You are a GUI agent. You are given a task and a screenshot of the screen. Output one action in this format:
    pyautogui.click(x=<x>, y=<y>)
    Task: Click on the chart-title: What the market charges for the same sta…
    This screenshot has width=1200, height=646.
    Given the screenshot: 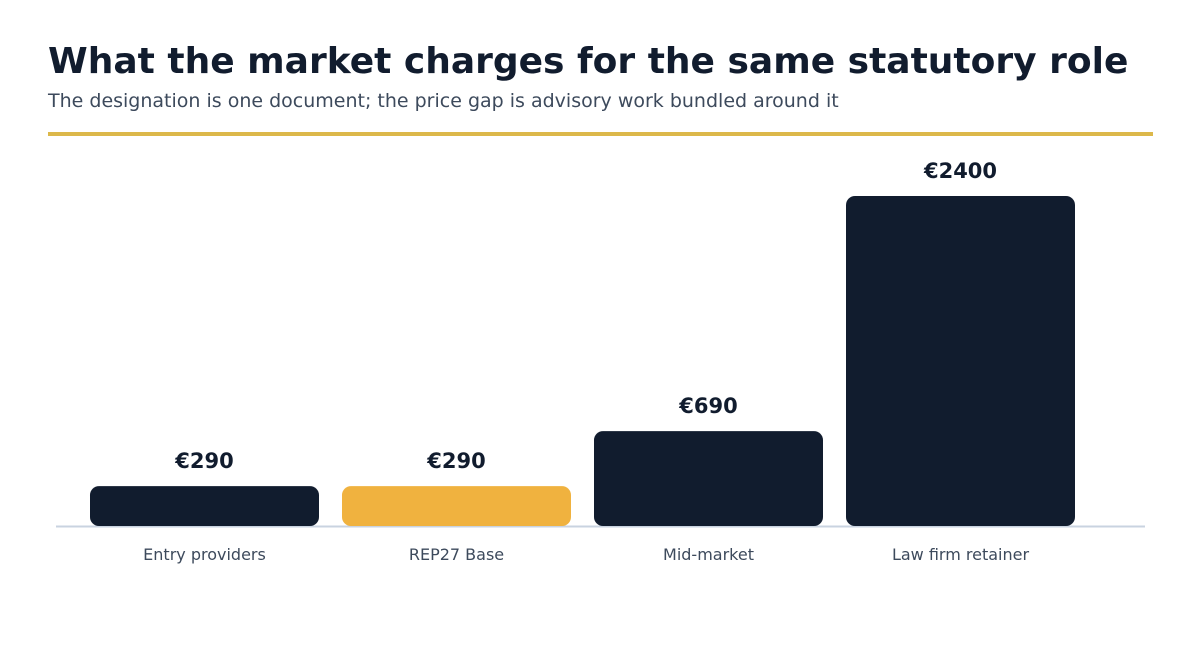 What is the action you would take?
    pyautogui.click(x=588, y=61)
    